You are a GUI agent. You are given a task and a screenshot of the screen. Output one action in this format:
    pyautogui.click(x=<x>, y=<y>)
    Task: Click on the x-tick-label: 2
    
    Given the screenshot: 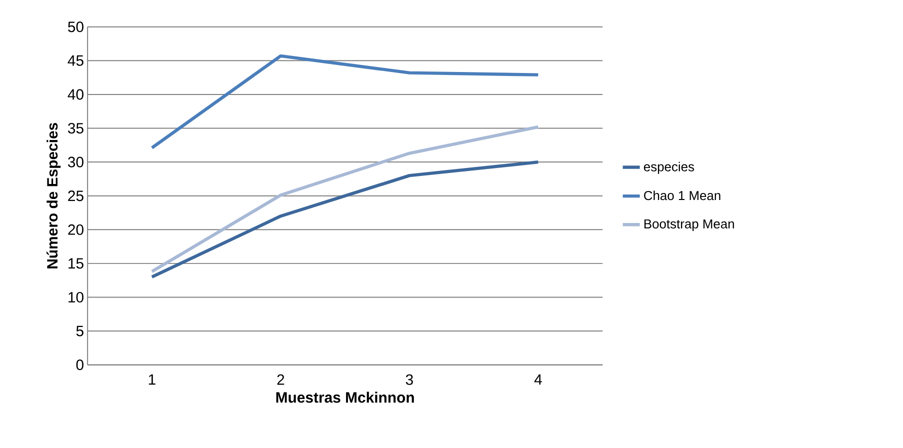 What is the action you would take?
    pyautogui.click(x=280, y=379)
    